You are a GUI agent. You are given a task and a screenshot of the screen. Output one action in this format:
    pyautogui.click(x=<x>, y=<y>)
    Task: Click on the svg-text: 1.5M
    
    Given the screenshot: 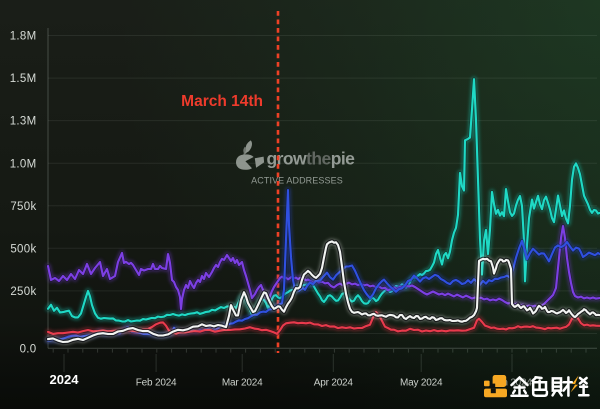 What is the action you would take?
    pyautogui.click(x=23, y=79)
    